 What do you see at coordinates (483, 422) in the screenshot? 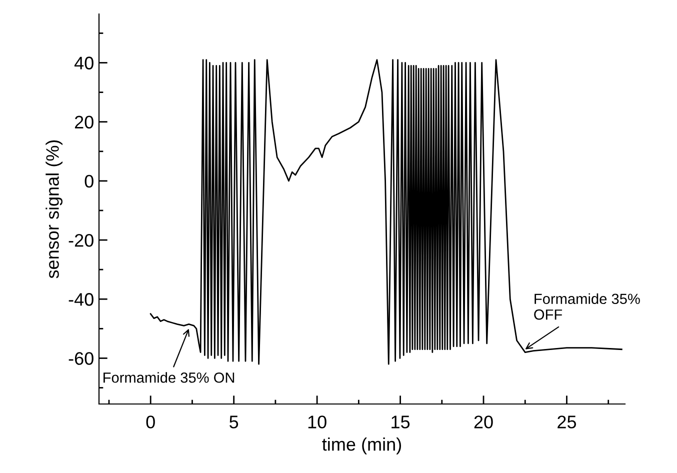
I see `x-tick-label: 20` at bounding box center [483, 422].